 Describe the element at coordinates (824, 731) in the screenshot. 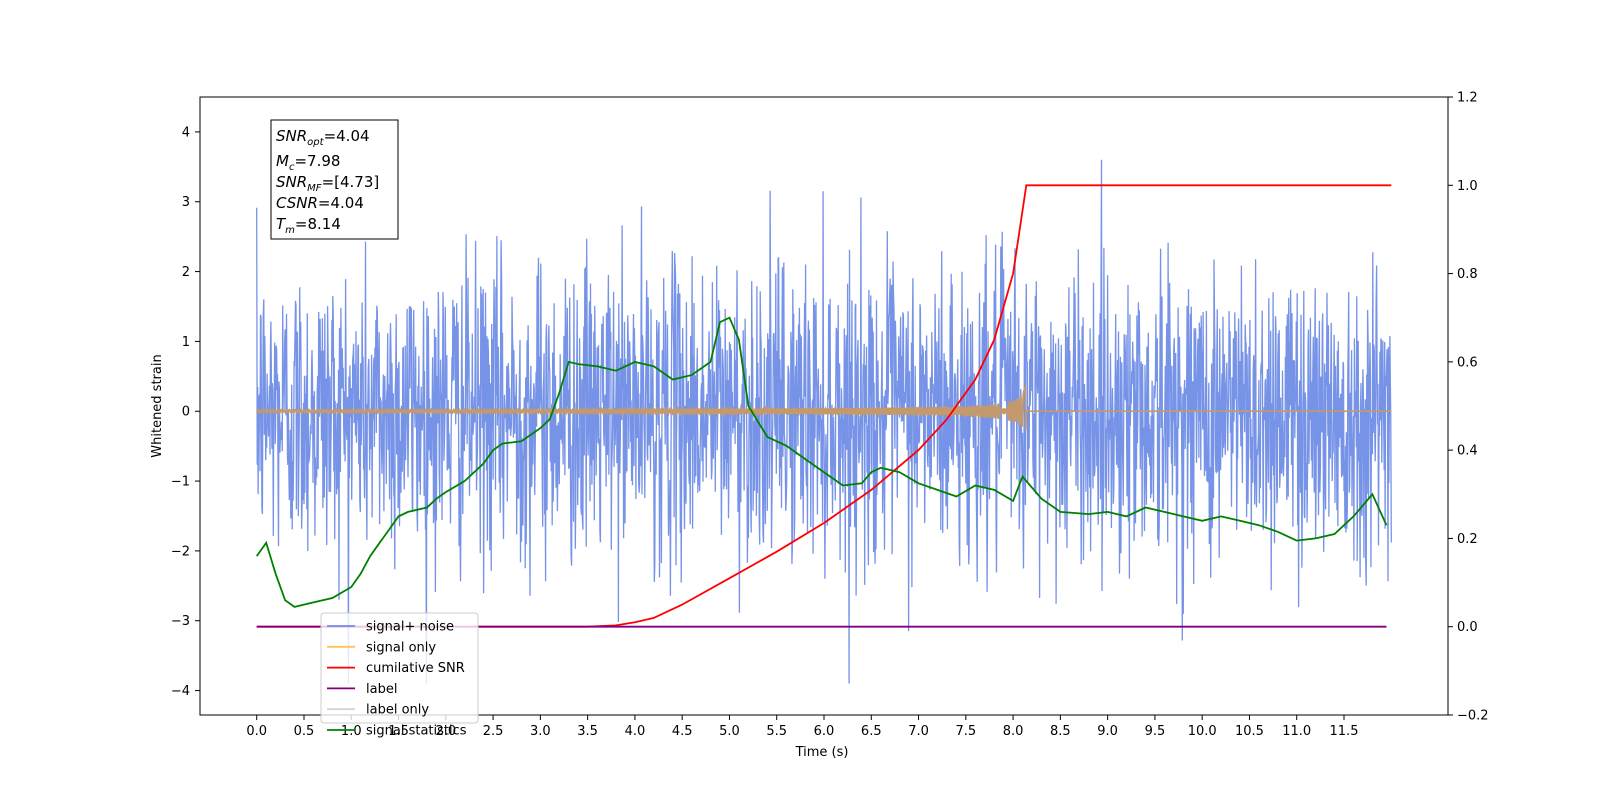

I see `x-tick-label: 6.0` at that location.